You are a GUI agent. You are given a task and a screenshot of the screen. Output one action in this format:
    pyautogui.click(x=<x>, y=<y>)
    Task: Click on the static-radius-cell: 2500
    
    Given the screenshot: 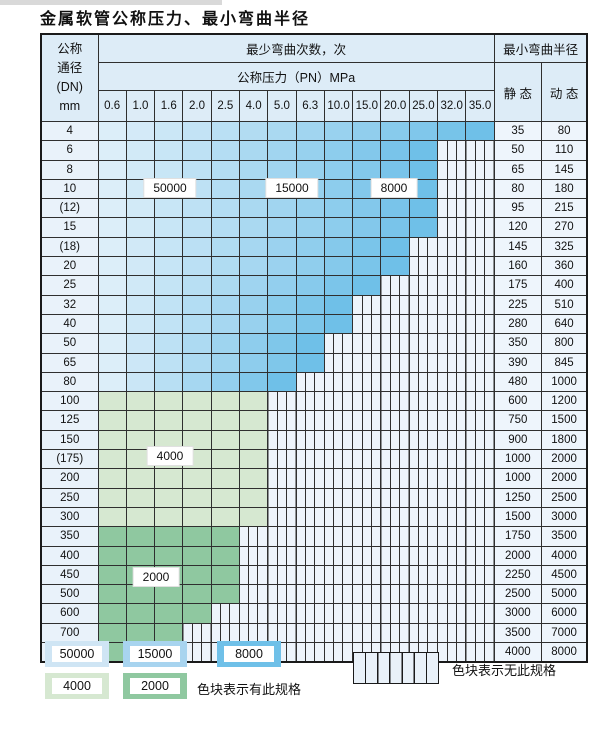 What is the action you would take?
    pyautogui.click(x=517, y=594)
    